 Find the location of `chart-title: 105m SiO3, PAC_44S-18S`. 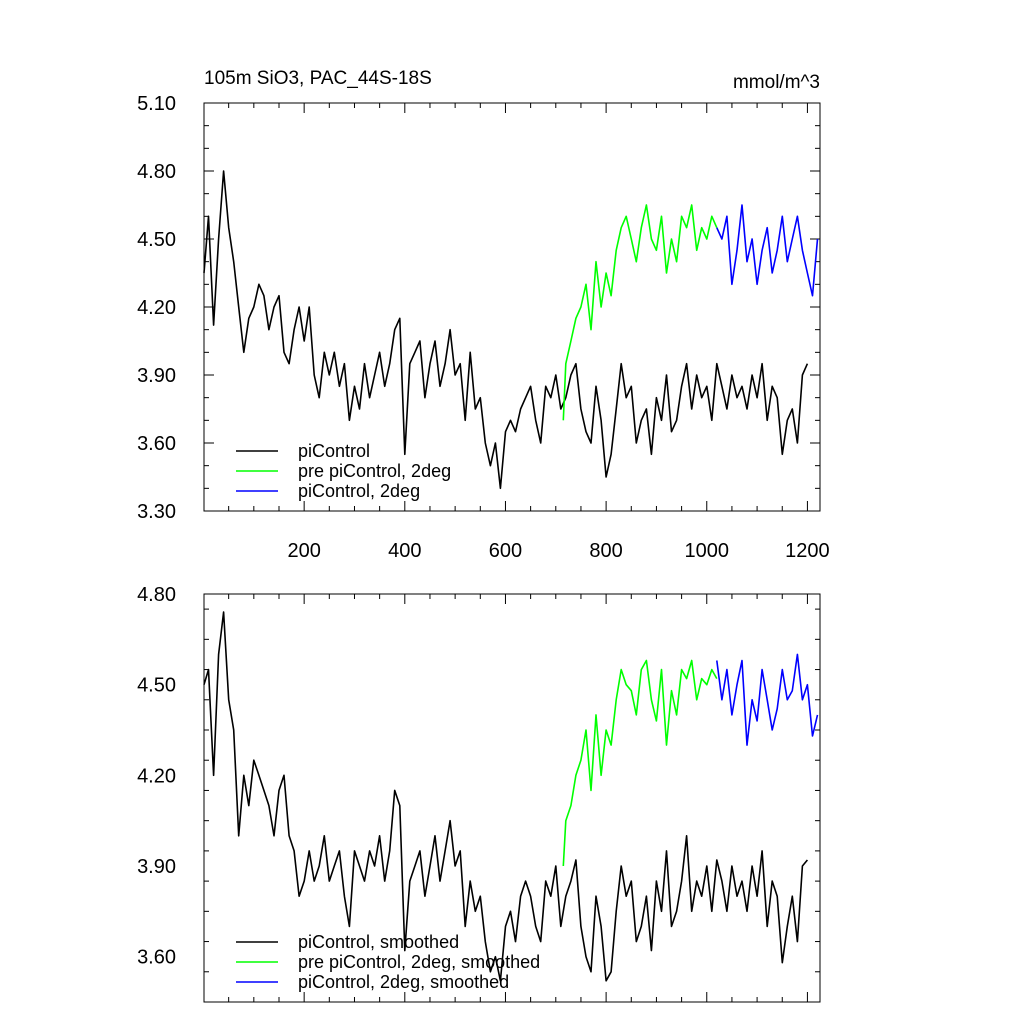

chart-title: 105m SiO3, PAC_44S-18S is located at coordinates (318, 78).